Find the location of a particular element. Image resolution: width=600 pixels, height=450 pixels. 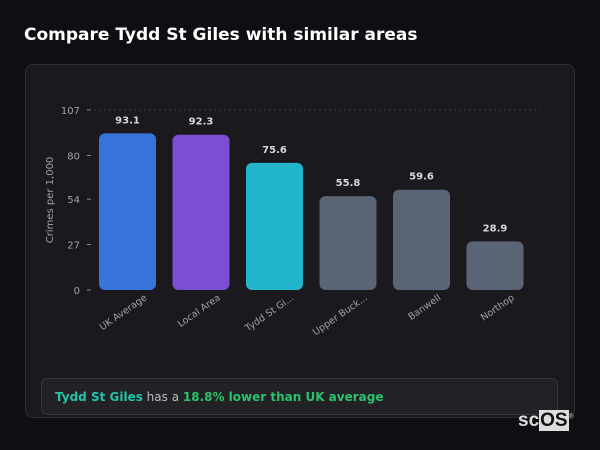

x-tick-label: UK Average is located at coordinates (124, 312).